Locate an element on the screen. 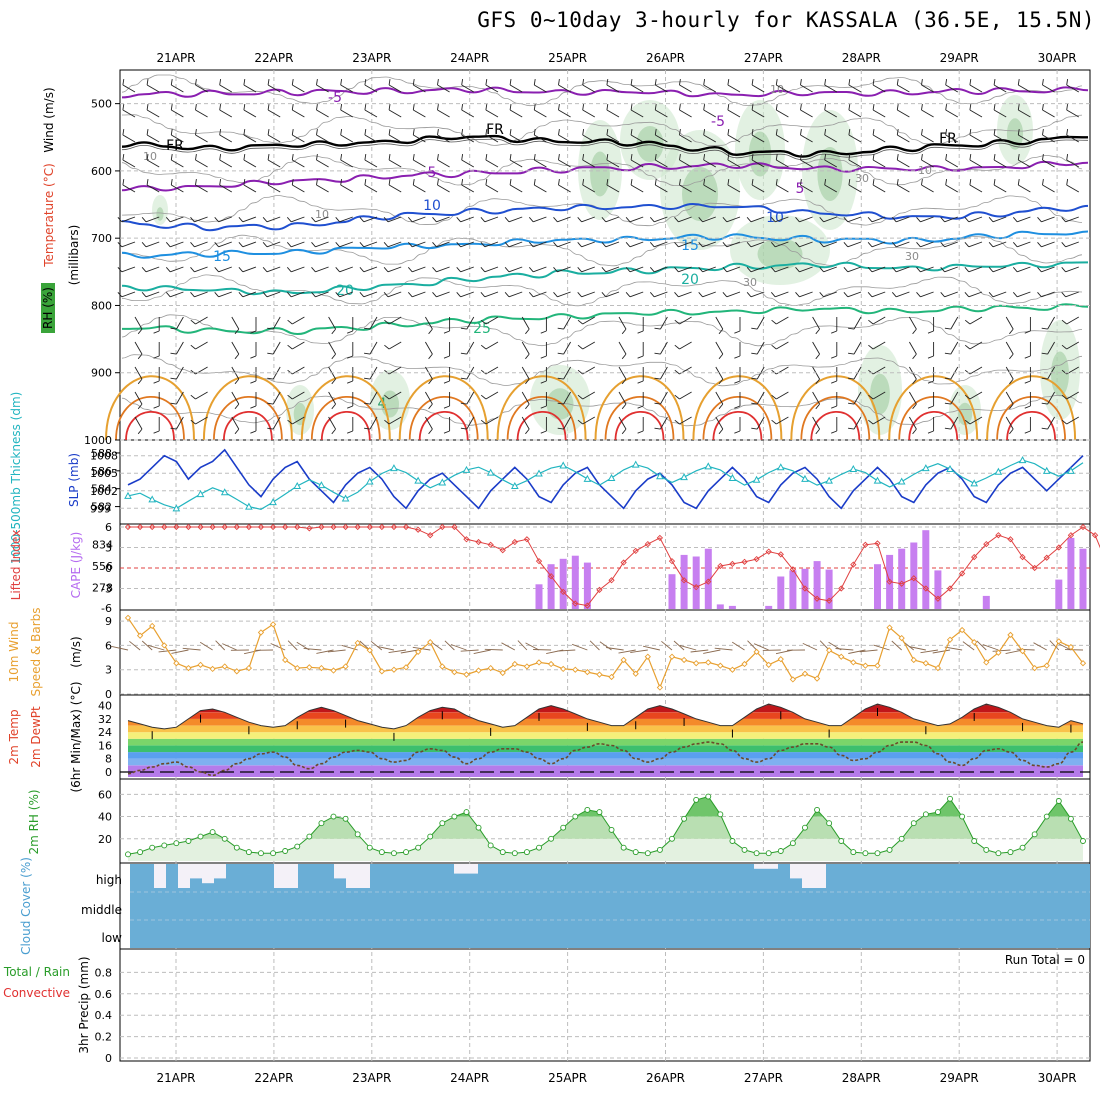 The width and height of the screenshot is (1100, 1100). temp-tick-label: 40 is located at coordinates (105, 706).